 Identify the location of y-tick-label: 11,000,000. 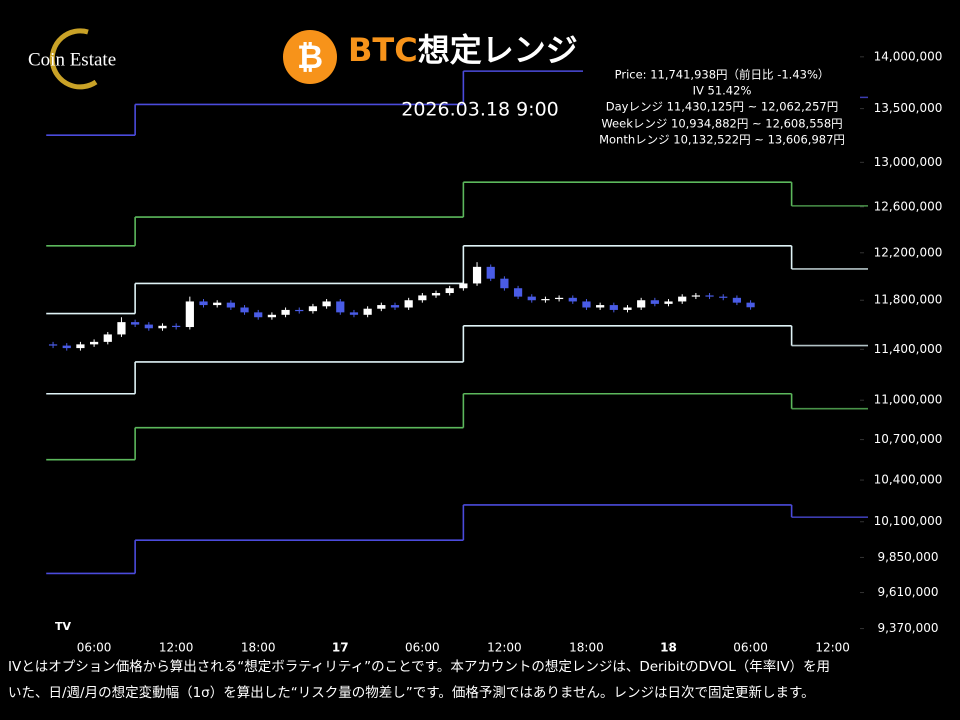
(908, 400).